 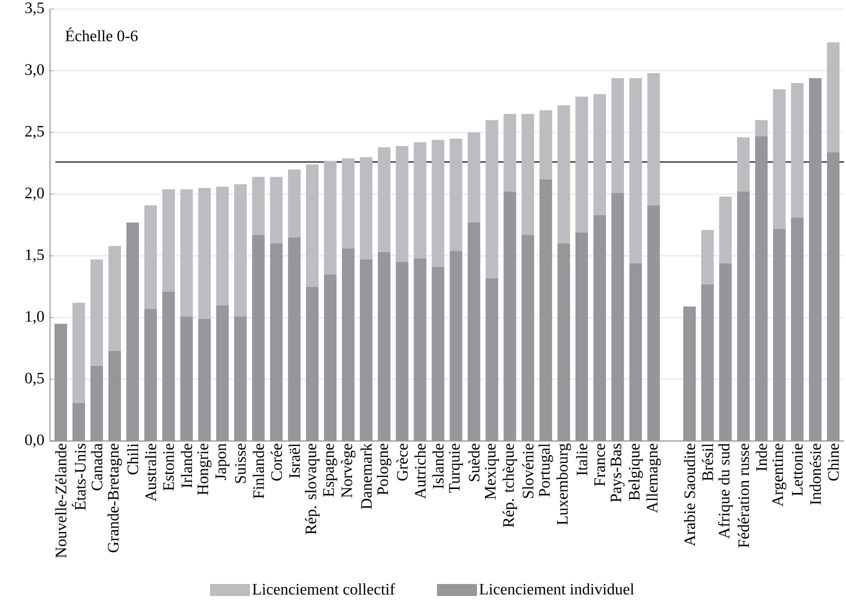 What do you see at coordinates (79, 477) in the screenshot?
I see `x-tick-label: États-Unis` at bounding box center [79, 477].